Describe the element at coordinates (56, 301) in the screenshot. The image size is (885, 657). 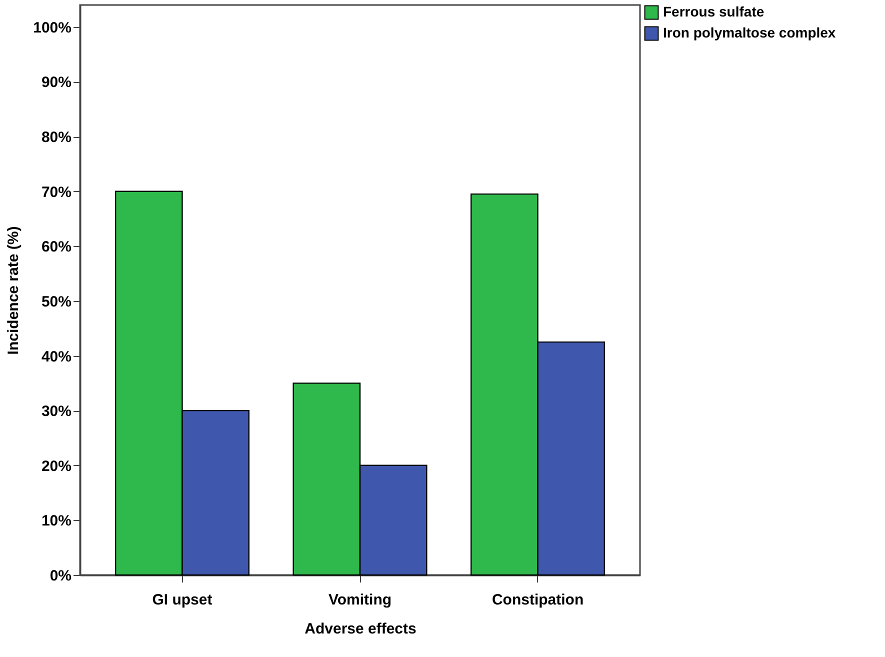
I see `y-tick-label: 50%` at that location.